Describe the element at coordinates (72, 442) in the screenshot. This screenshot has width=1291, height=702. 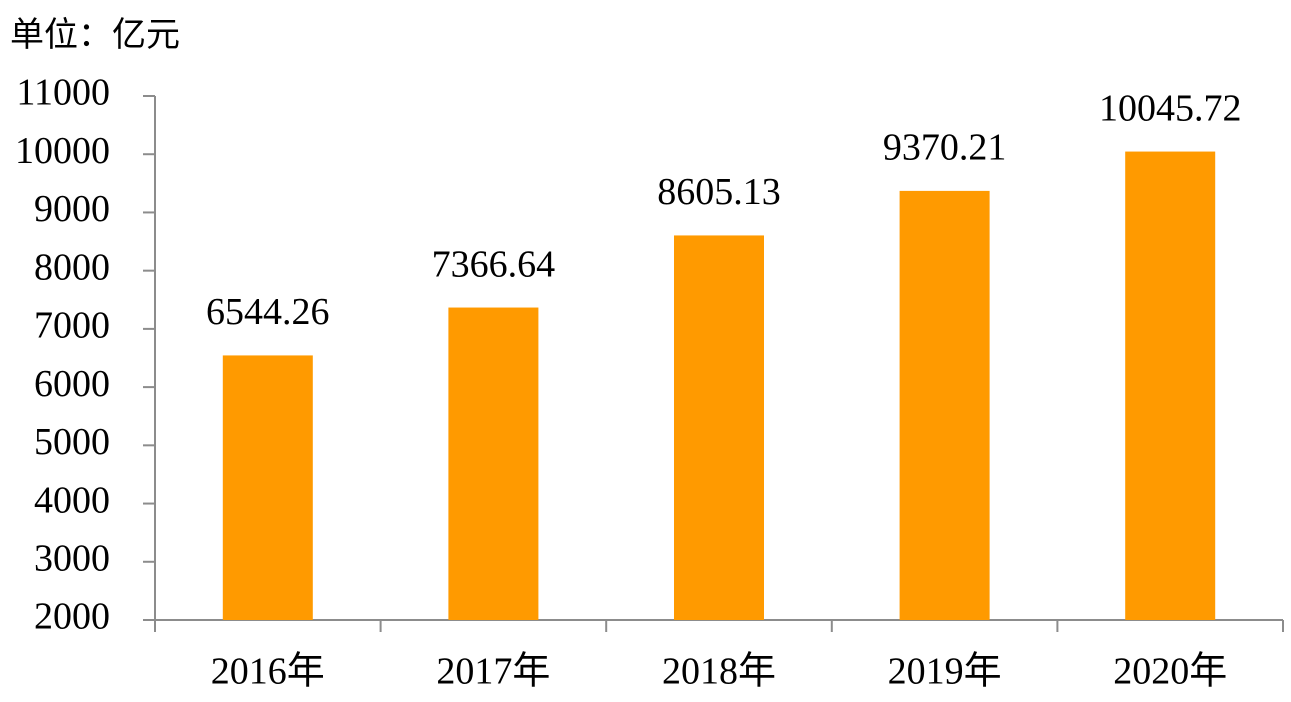
I see `y-tick-label: 5000` at that location.